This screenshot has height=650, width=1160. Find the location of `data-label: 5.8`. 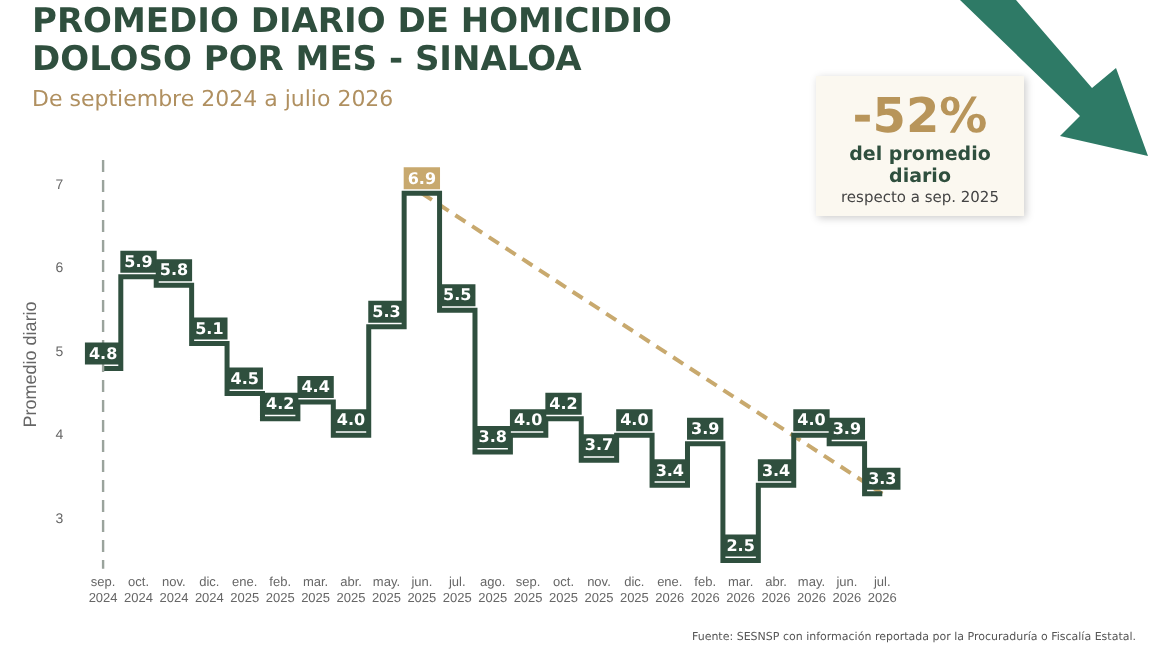

data-label: 5.8 is located at coordinates (174, 270).